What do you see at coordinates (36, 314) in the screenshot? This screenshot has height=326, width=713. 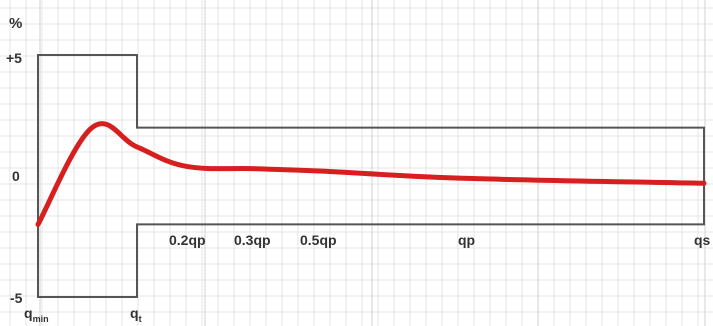 I see `x-tick-label-qmin: qmin` at bounding box center [36, 314].